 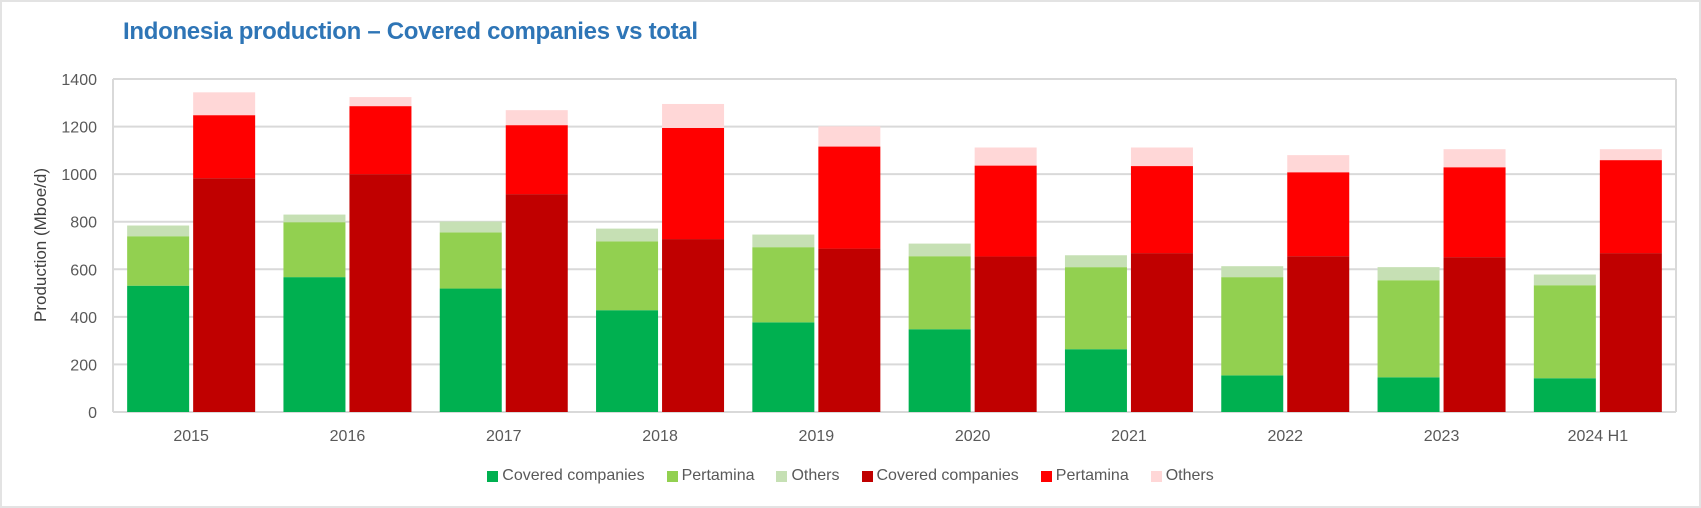 I want to click on x-tick-label: 2017, so click(x=504, y=436).